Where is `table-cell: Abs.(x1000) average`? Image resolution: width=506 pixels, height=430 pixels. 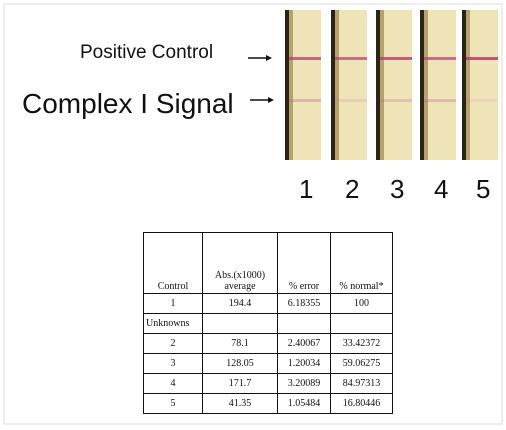 table-cell: Abs.(x1000) average is located at coordinates (240, 263).